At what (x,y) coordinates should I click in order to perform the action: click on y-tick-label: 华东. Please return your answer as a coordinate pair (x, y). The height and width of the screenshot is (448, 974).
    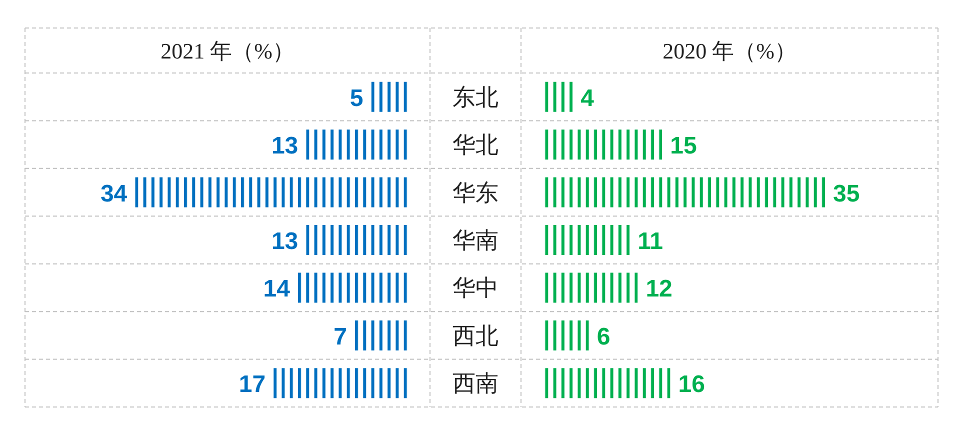
    Looking at the image, I should click on (475, 193).